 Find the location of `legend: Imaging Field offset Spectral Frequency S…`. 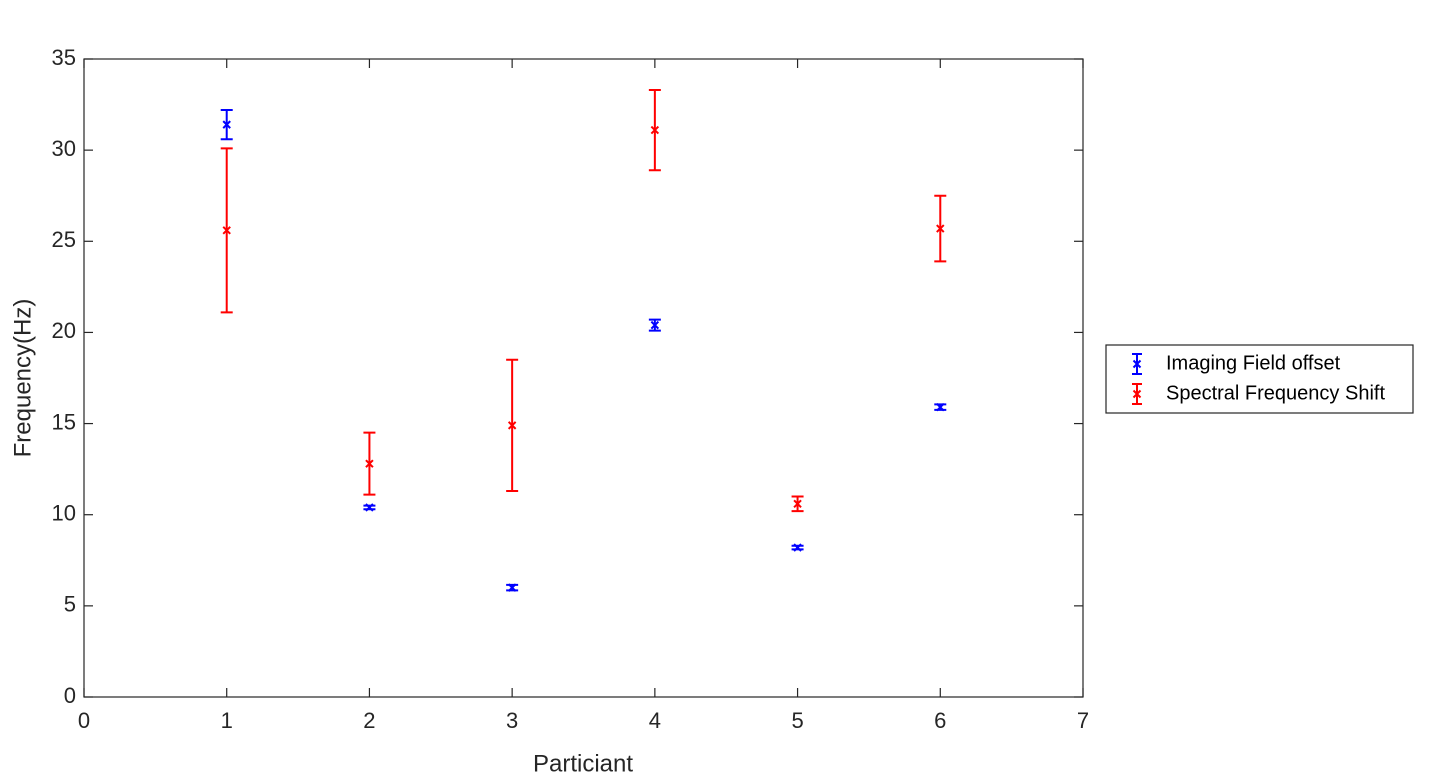

legend: Imaging Field offset Spectral Frequency S… is located at coordinates (1259, 379).